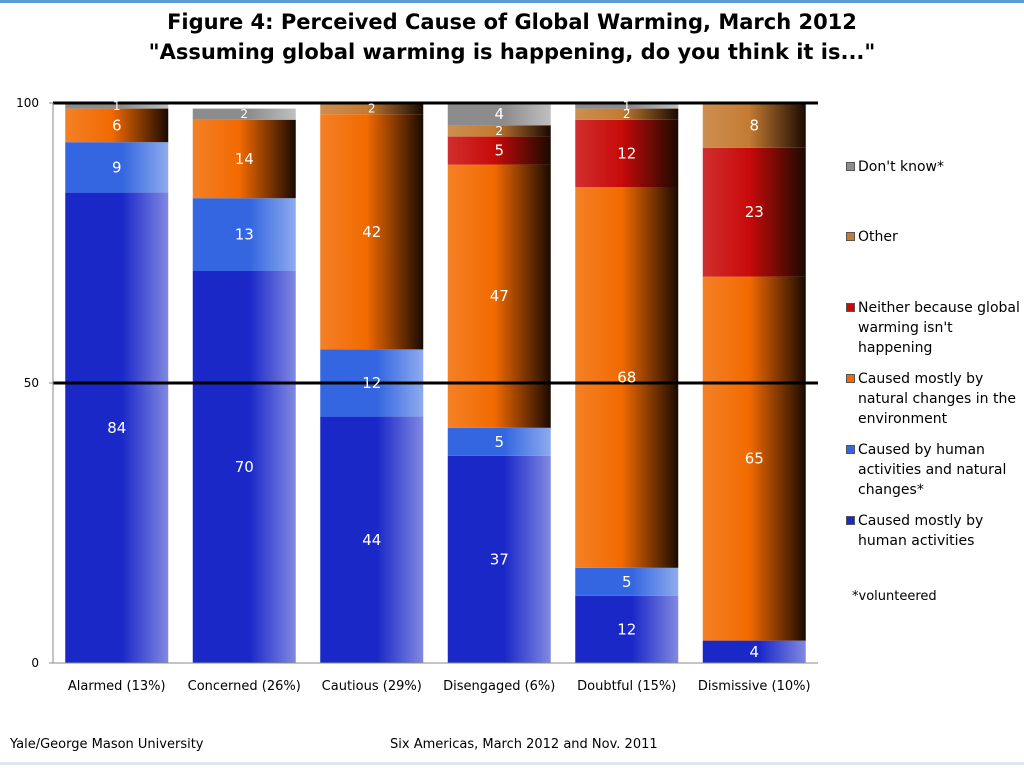 The height and width of the screenshot is (768, 1024). I want to click on bar-dismissive-10-caused-mostly-by-human-activities, so click(754, 651).